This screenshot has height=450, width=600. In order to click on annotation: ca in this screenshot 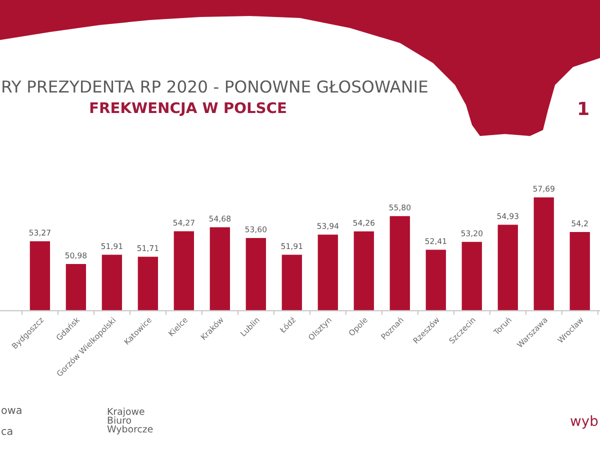, I will do `click(7, 432)`.